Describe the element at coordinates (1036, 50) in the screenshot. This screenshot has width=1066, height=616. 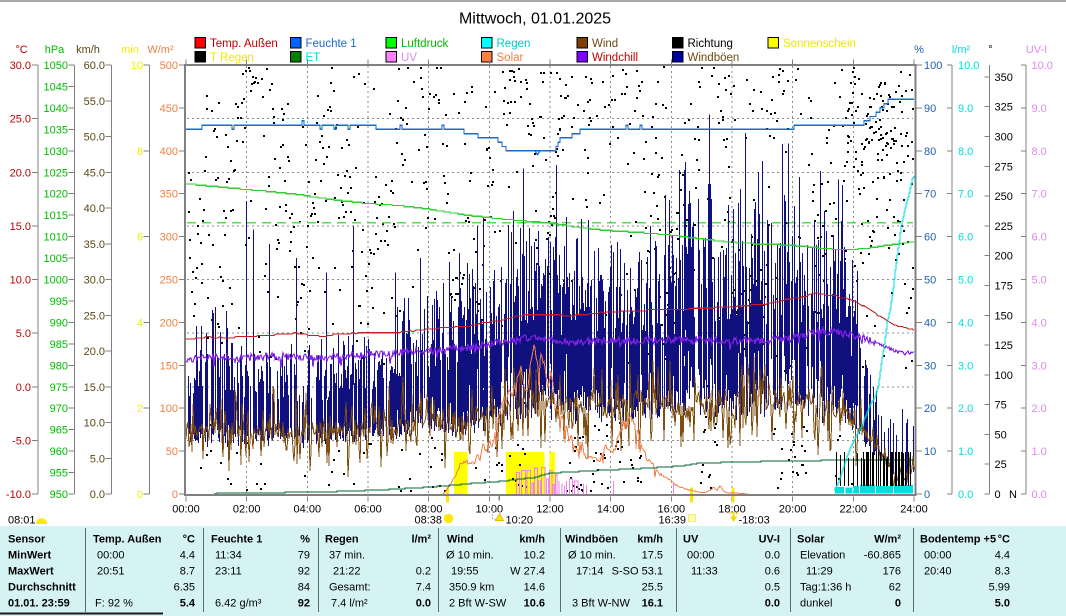
I see `svg-text: UV-I` at that location.